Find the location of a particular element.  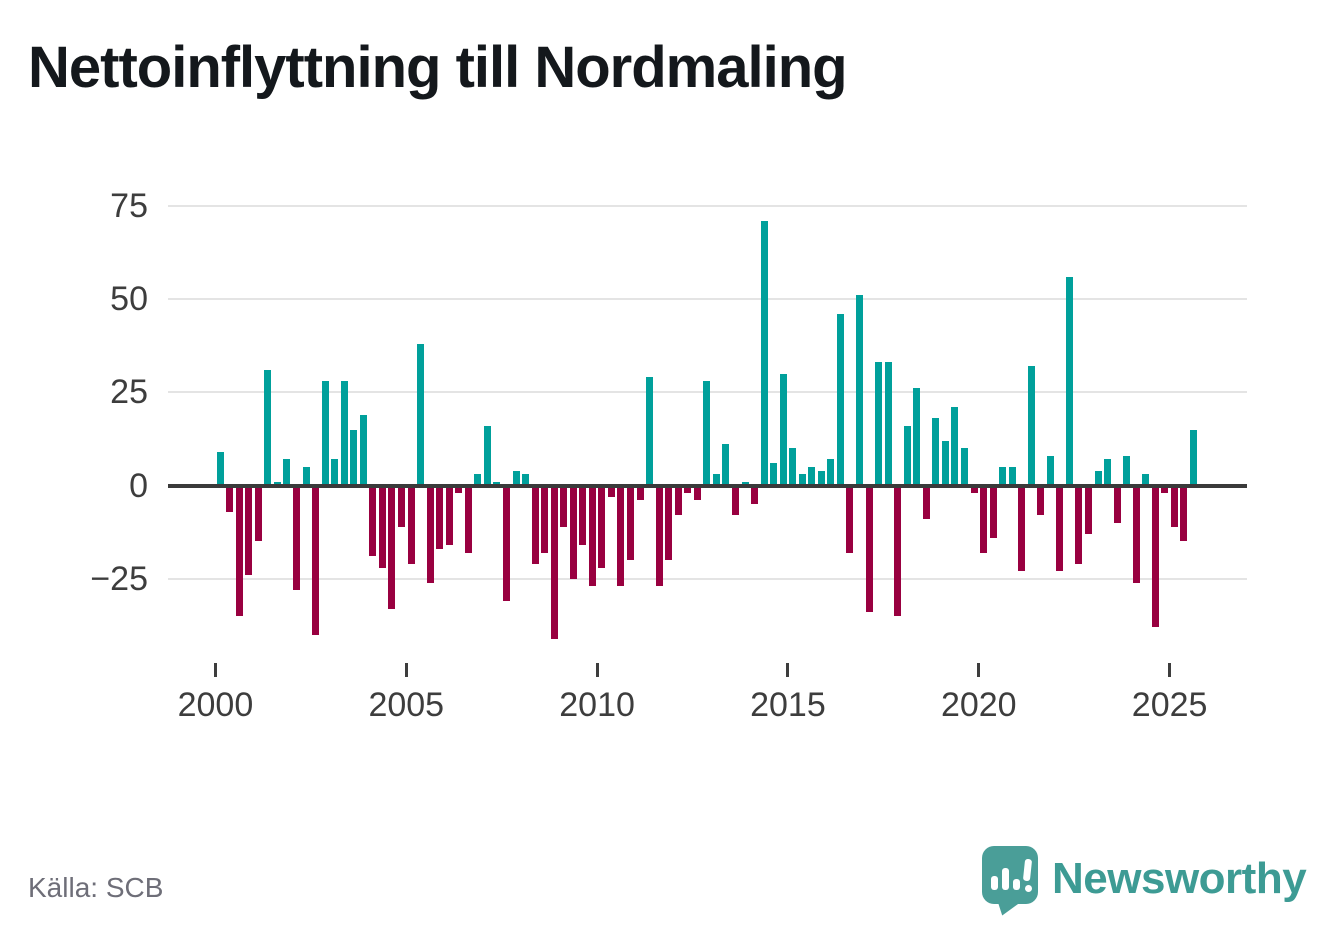

bar-2012-Q2 is located at coordinates (688, 489).